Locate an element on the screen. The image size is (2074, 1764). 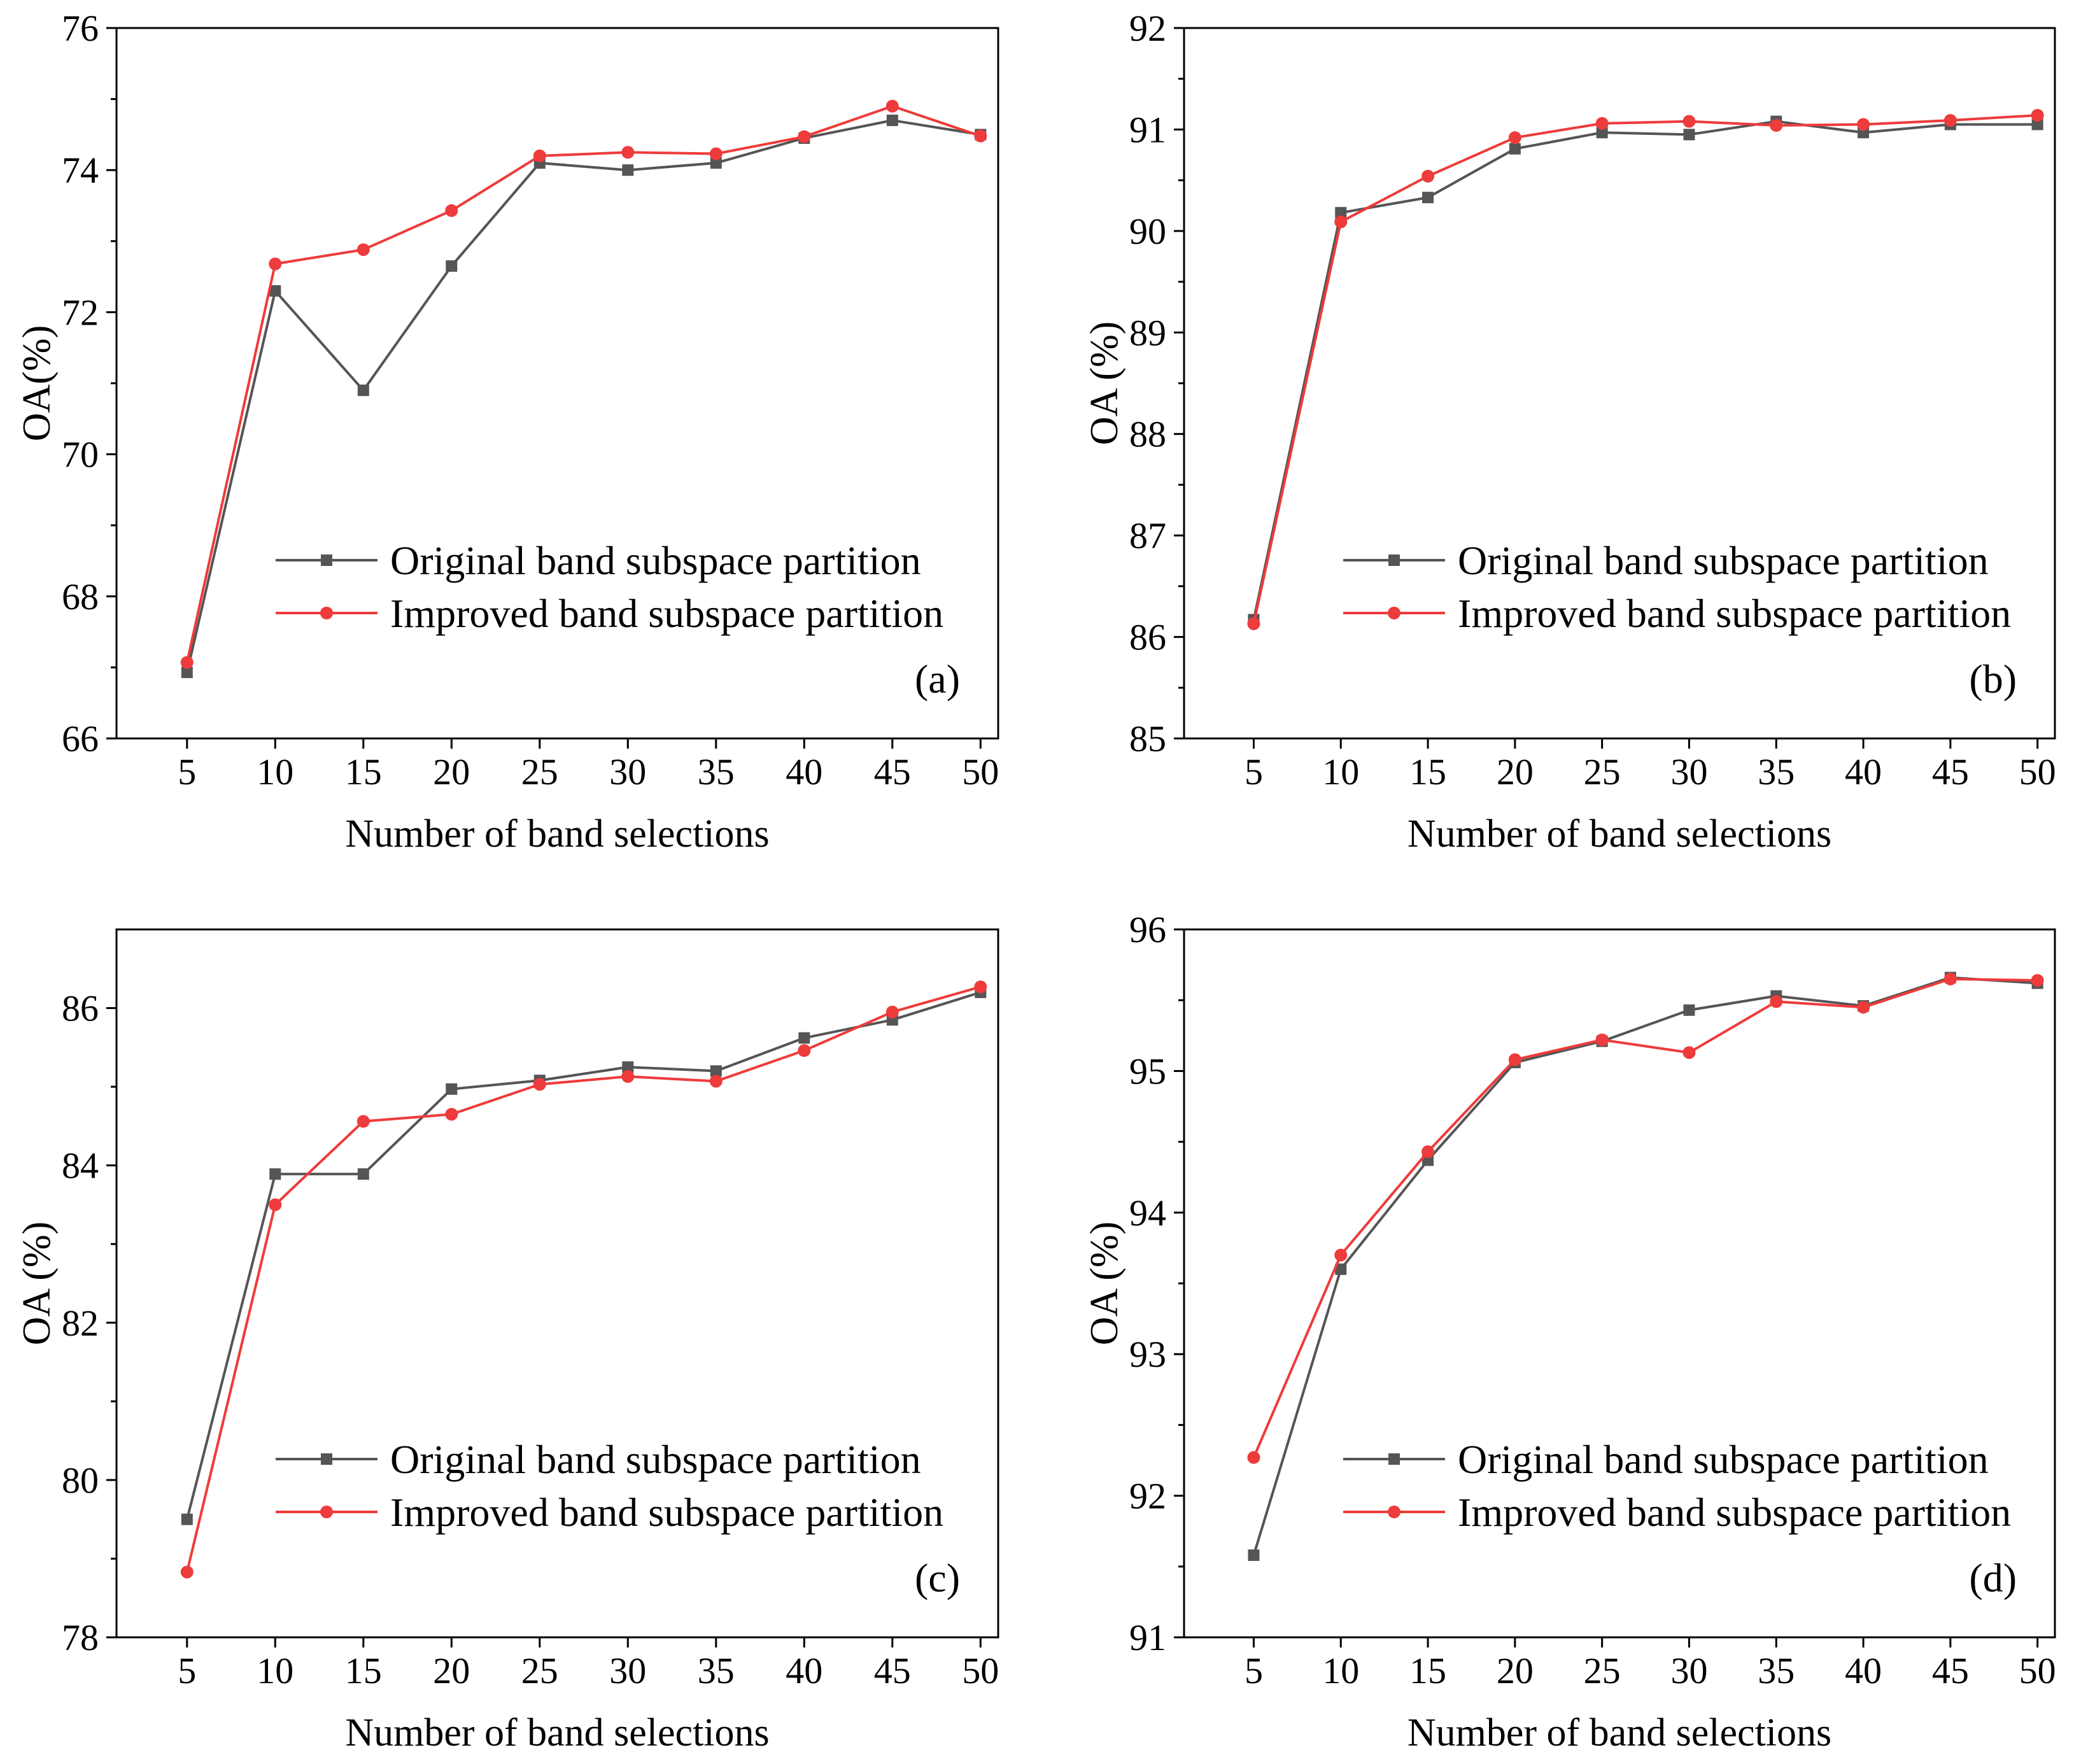
y-tick-label: 70 is located at coordinates (81, 455).